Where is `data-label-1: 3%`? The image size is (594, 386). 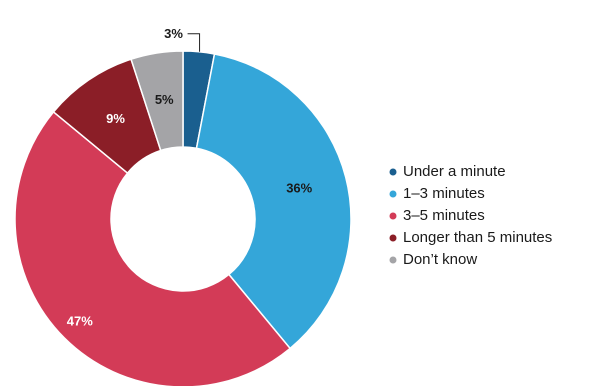
data-label-1: 3% is located at coordinates (173, 33).